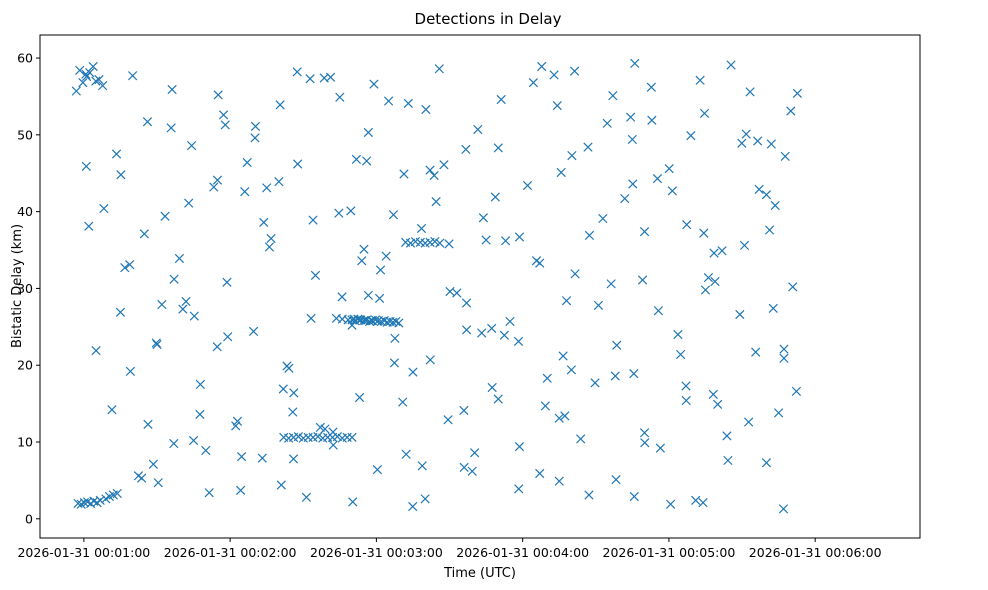 Image resolution: width=988 pixels, height=590 pixels. Describe the element at coordinates (25, 288) in the screenshot. I see `y-tick-label: 30` at that location.